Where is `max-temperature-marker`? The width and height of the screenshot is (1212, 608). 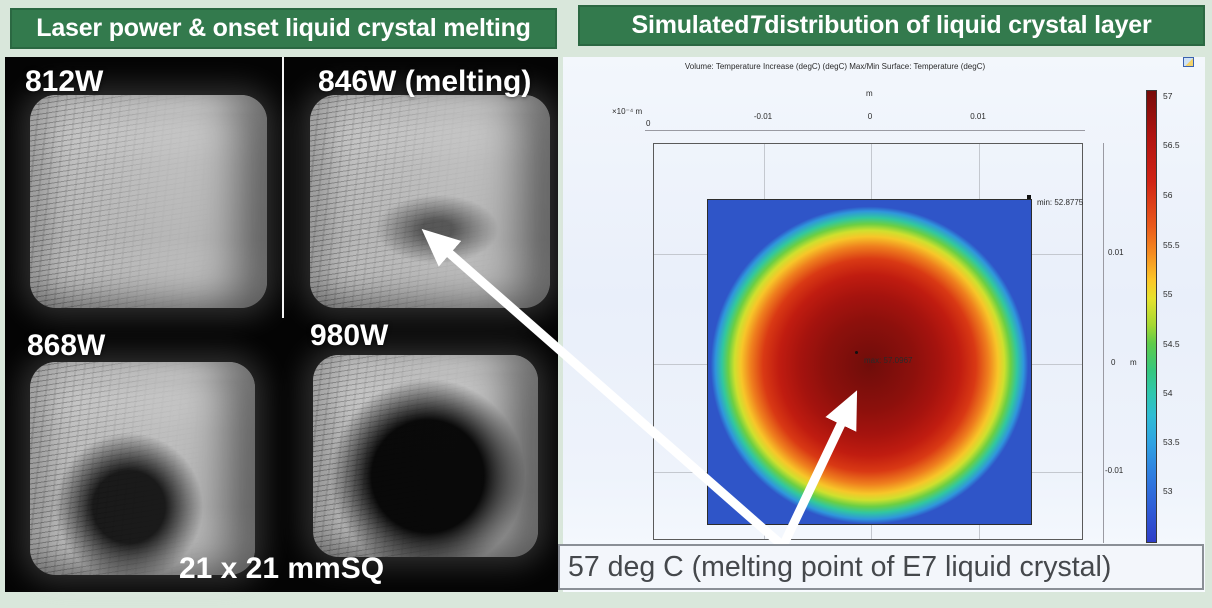 max-temperature-marker is located at coordinates (856, 352).